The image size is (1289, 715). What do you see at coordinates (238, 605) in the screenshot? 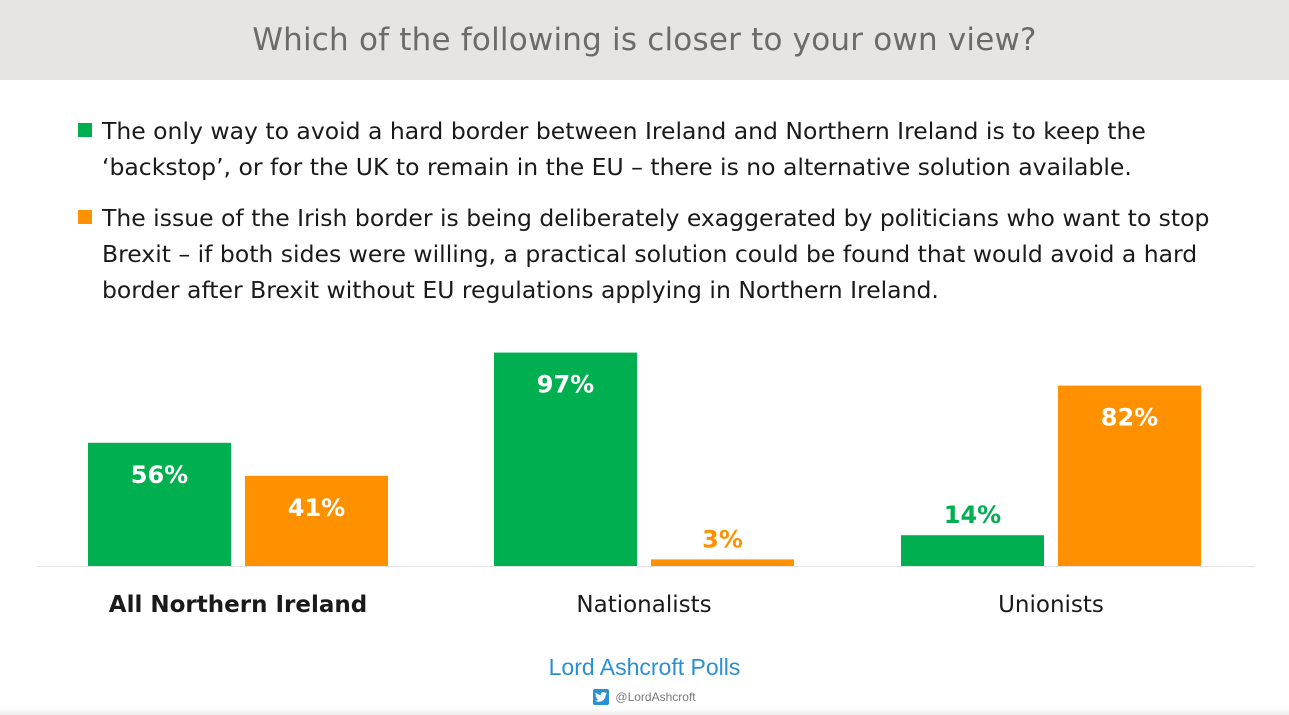
I see `category-label-all-northern-ireland: All Northern Ireland` at bounding box center [238, 605].